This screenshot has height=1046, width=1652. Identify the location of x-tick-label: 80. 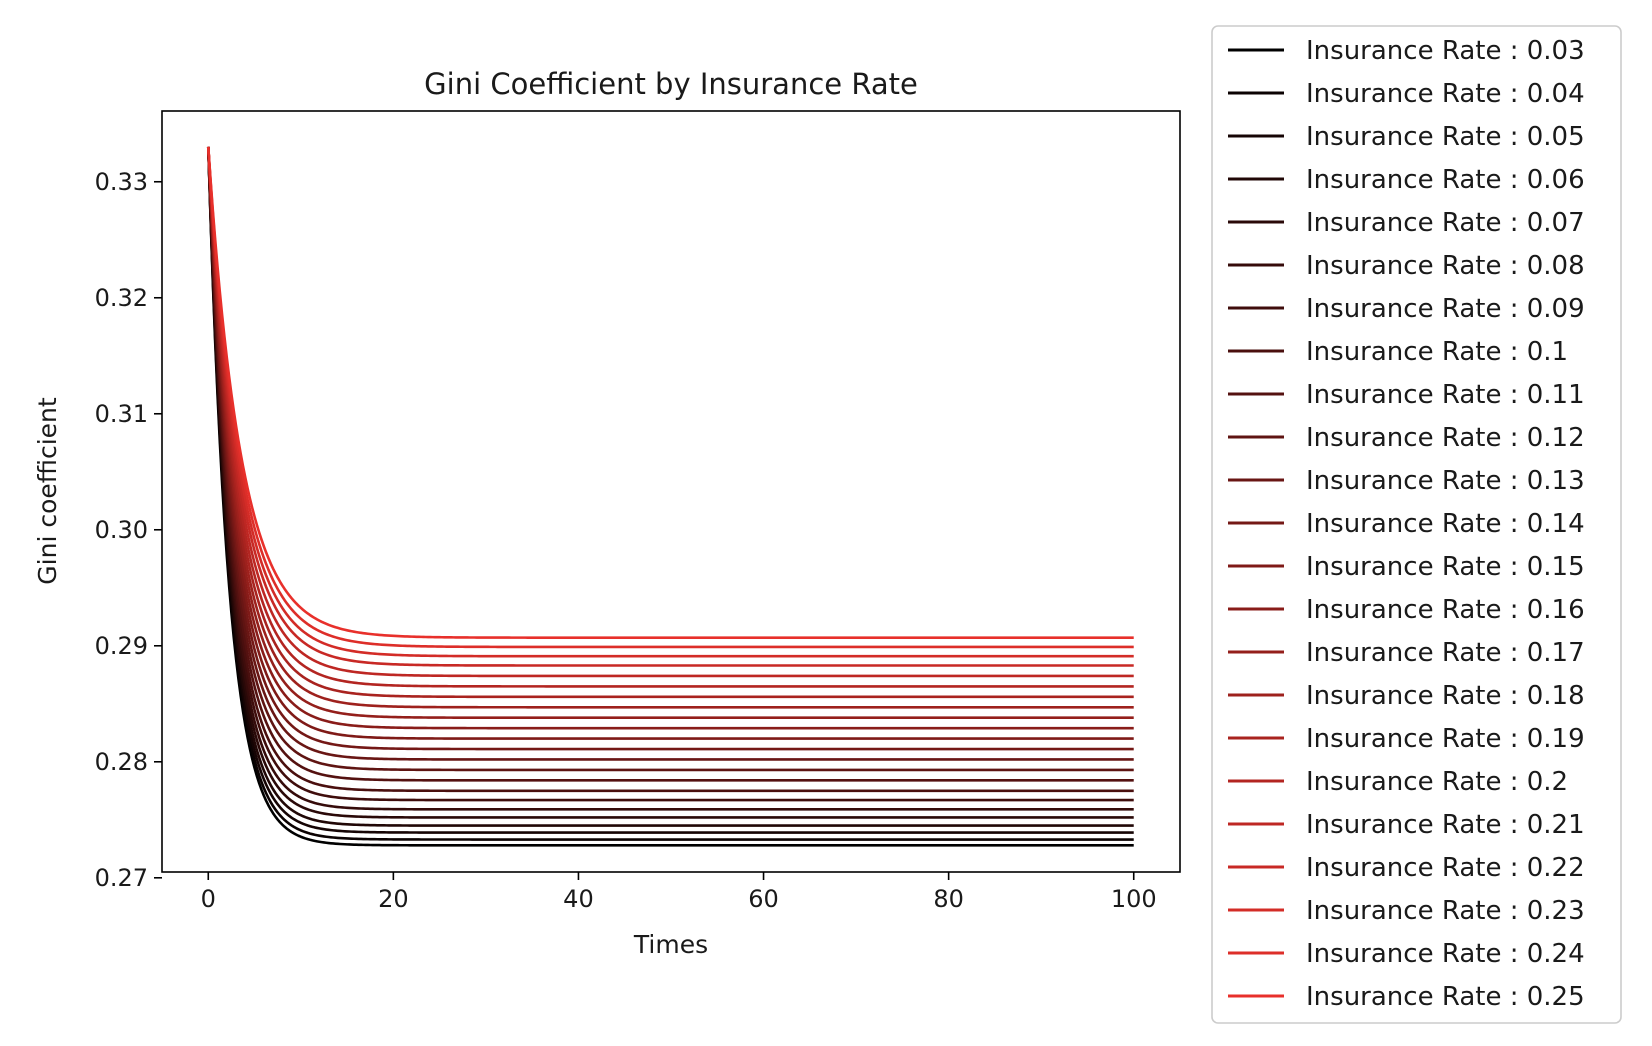
(948, 899).